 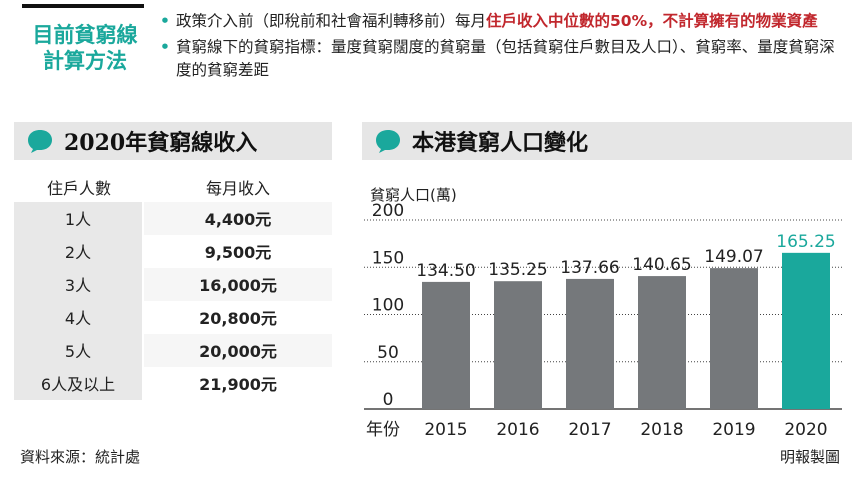 I want to click on household-size-cell: 1人, so click(x=78, y=218).